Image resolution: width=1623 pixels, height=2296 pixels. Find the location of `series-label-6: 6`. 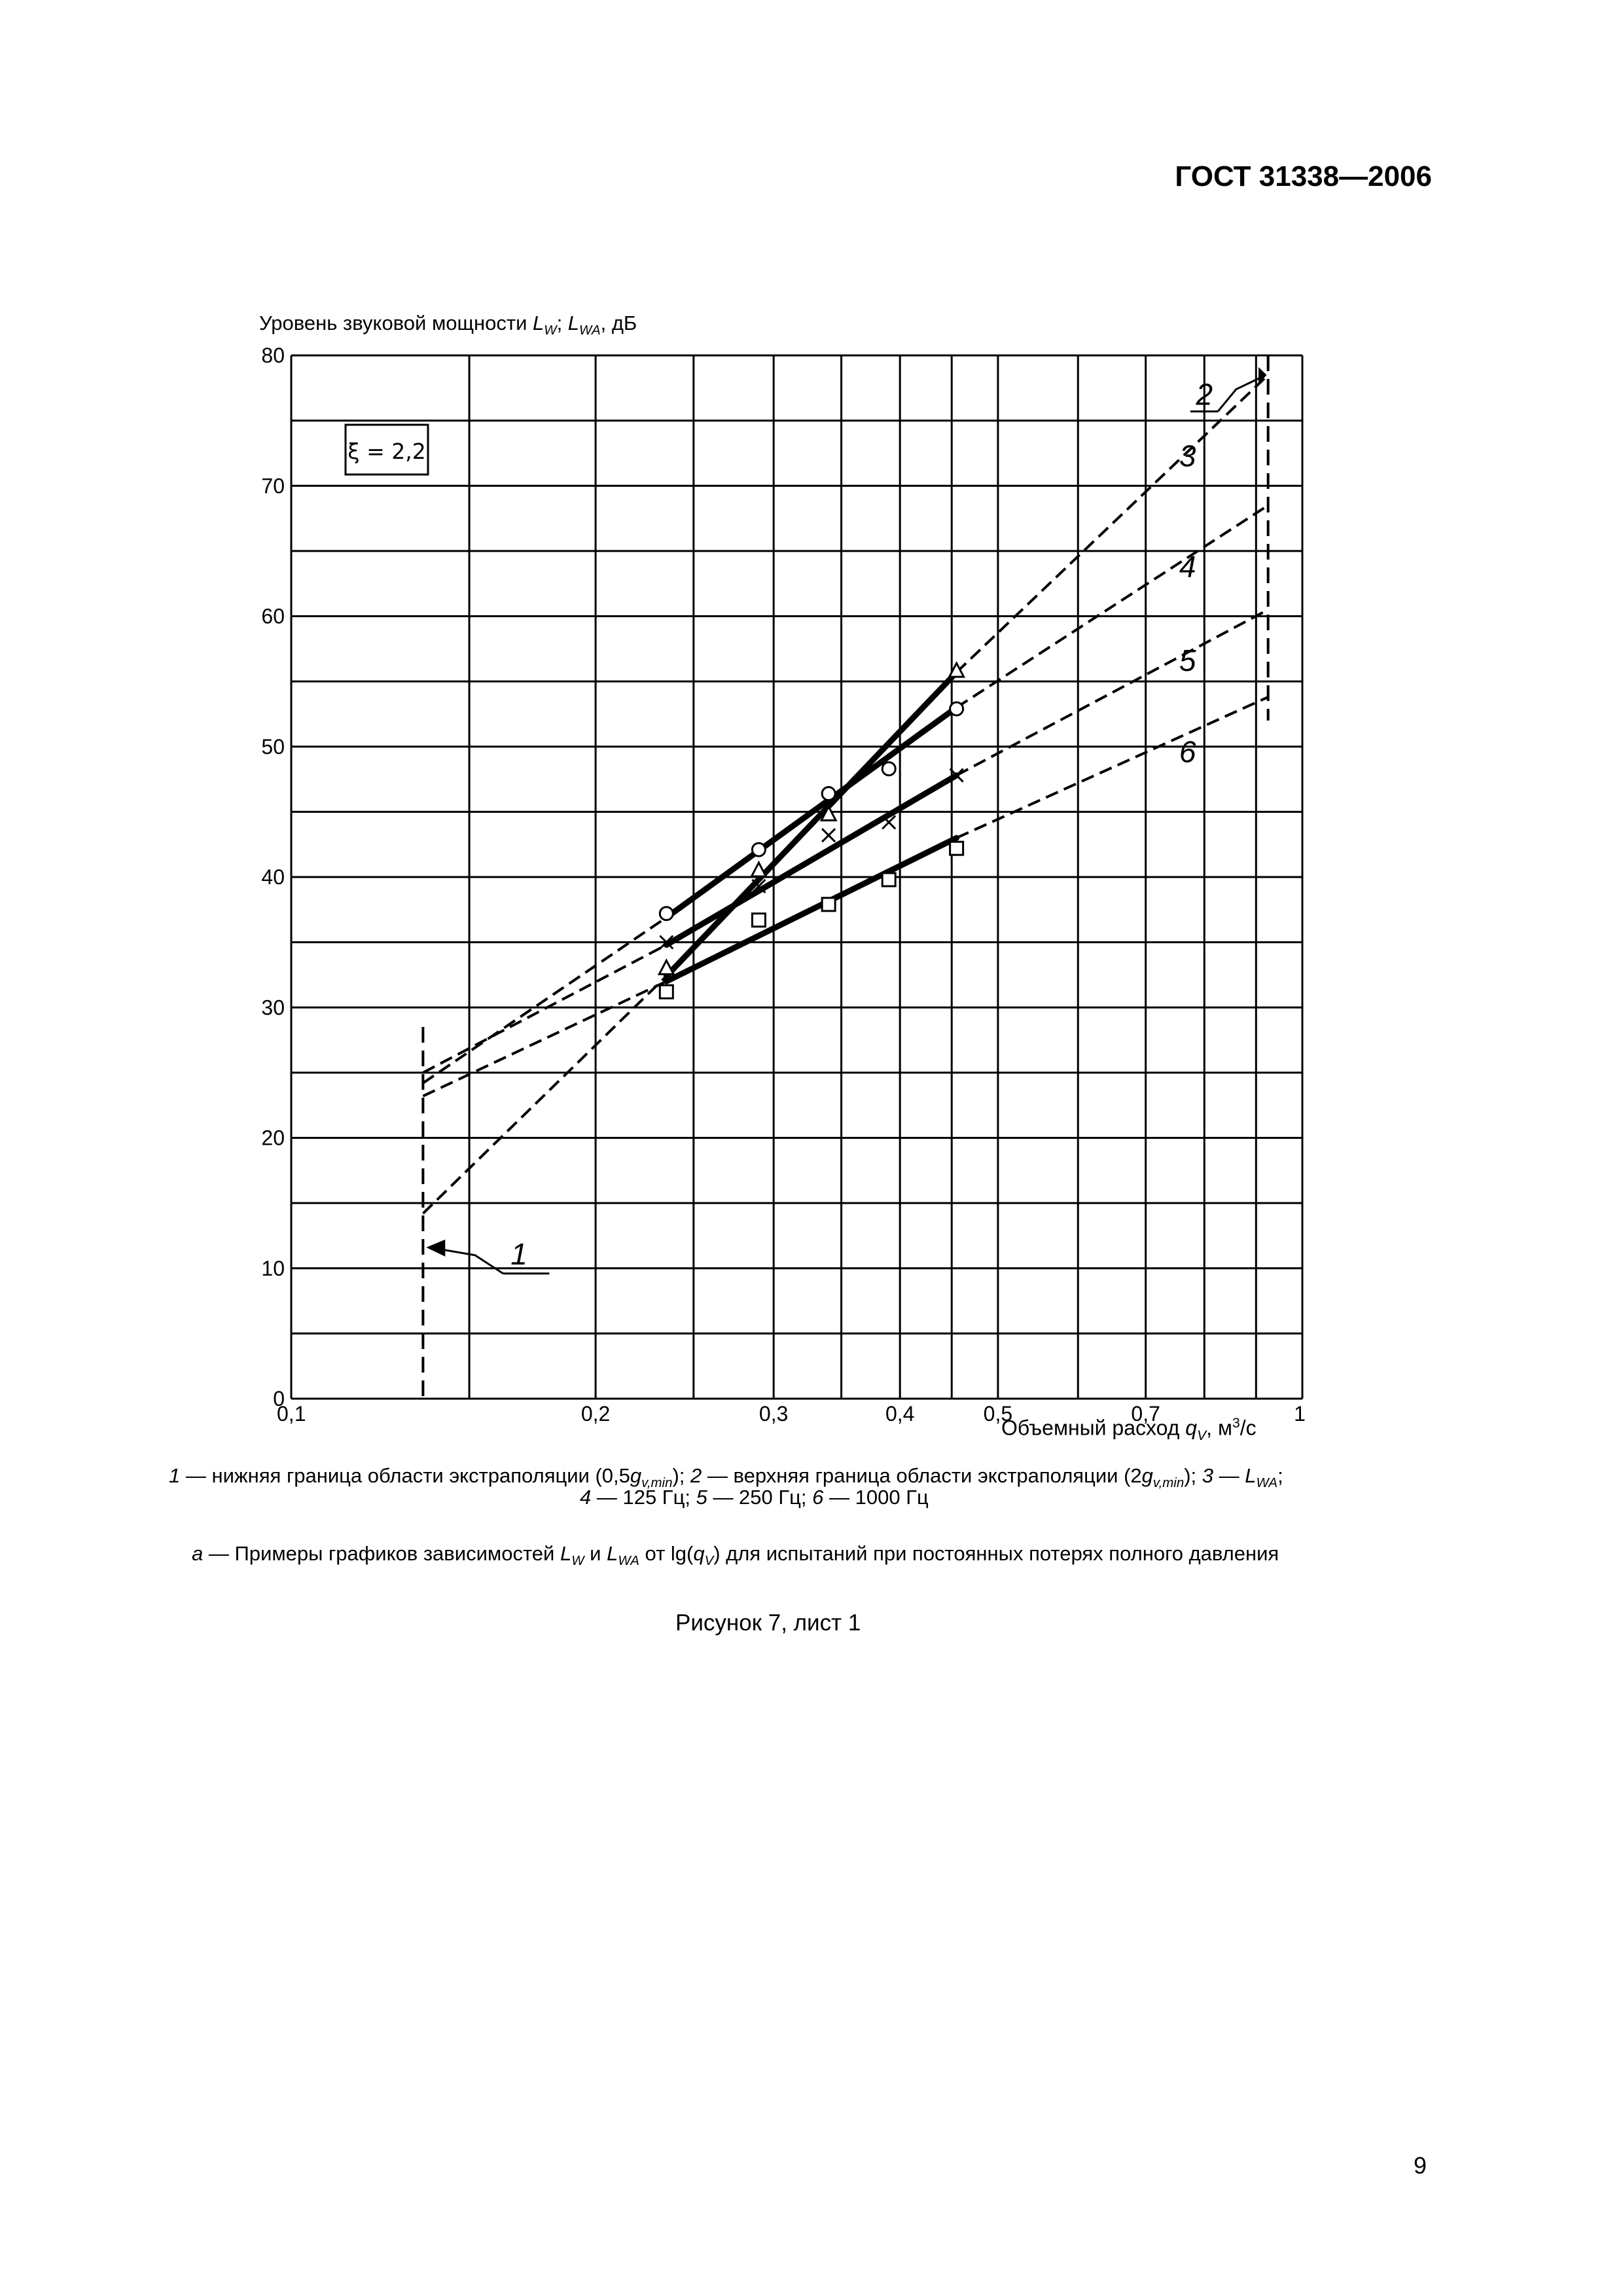

series-label-6: 6 is located at coordinates (1187, 752).